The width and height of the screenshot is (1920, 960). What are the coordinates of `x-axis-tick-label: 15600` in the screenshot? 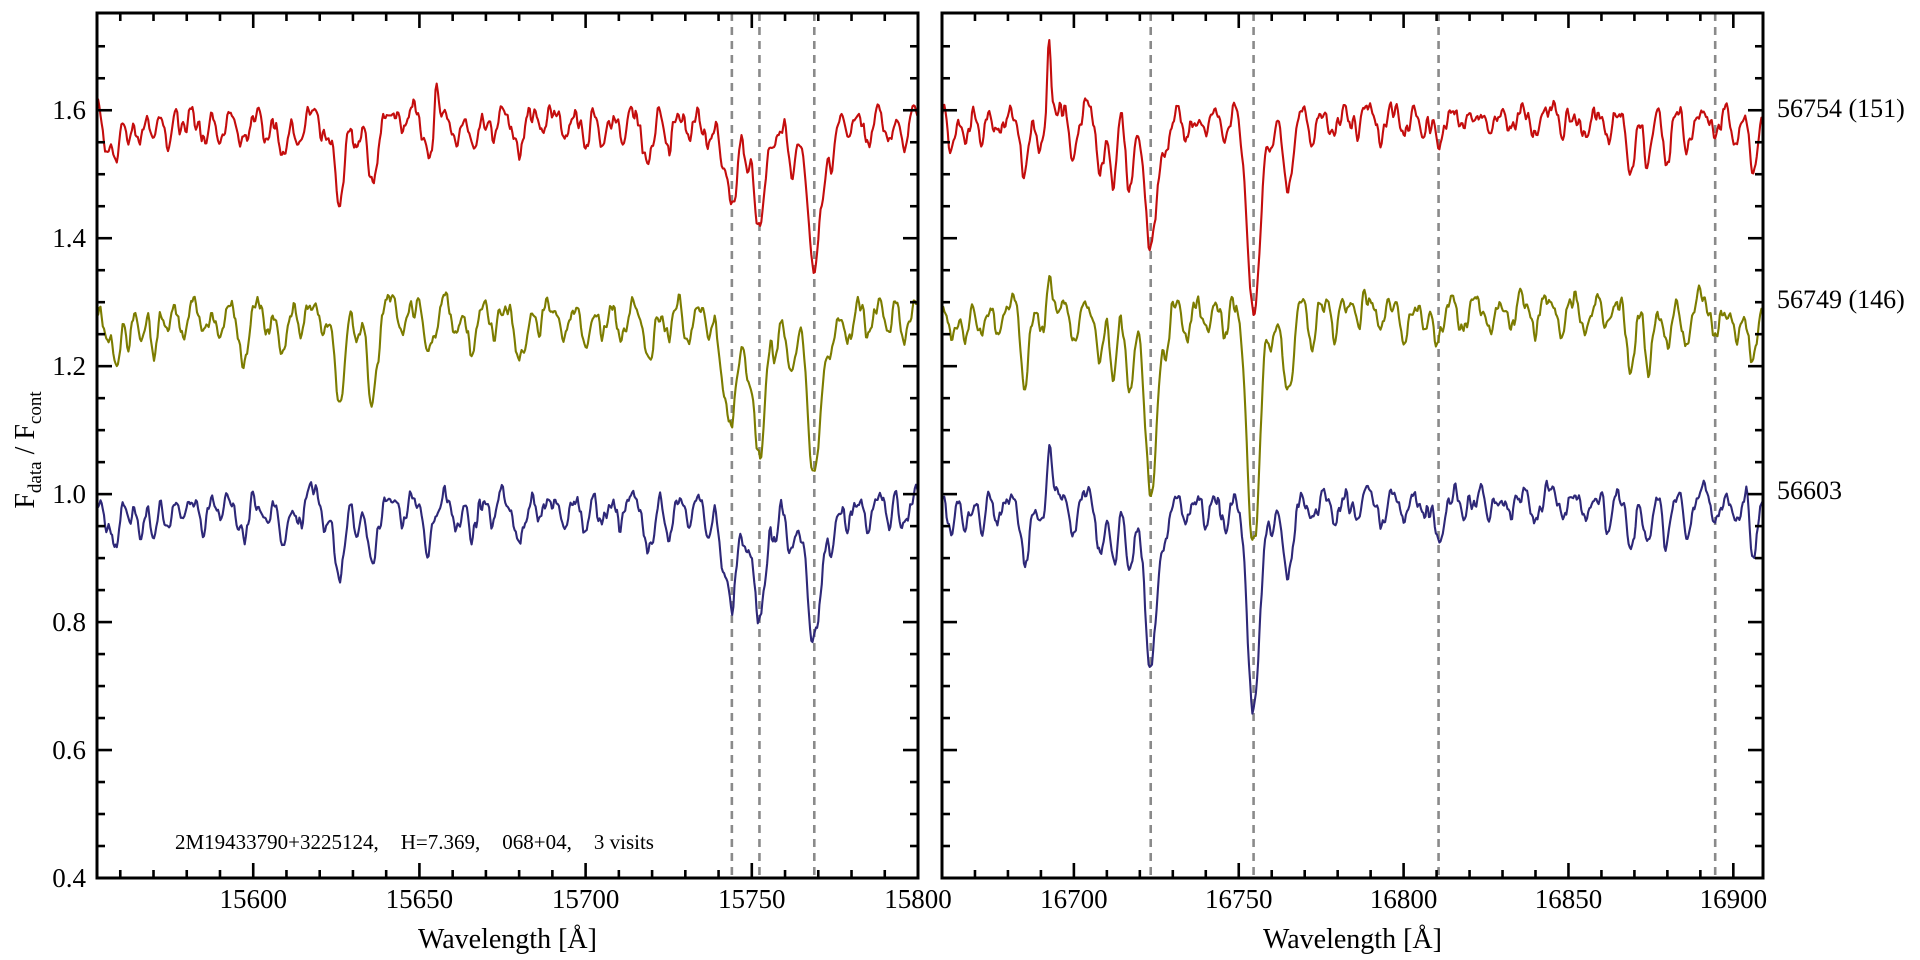 It's located at (253, 899).